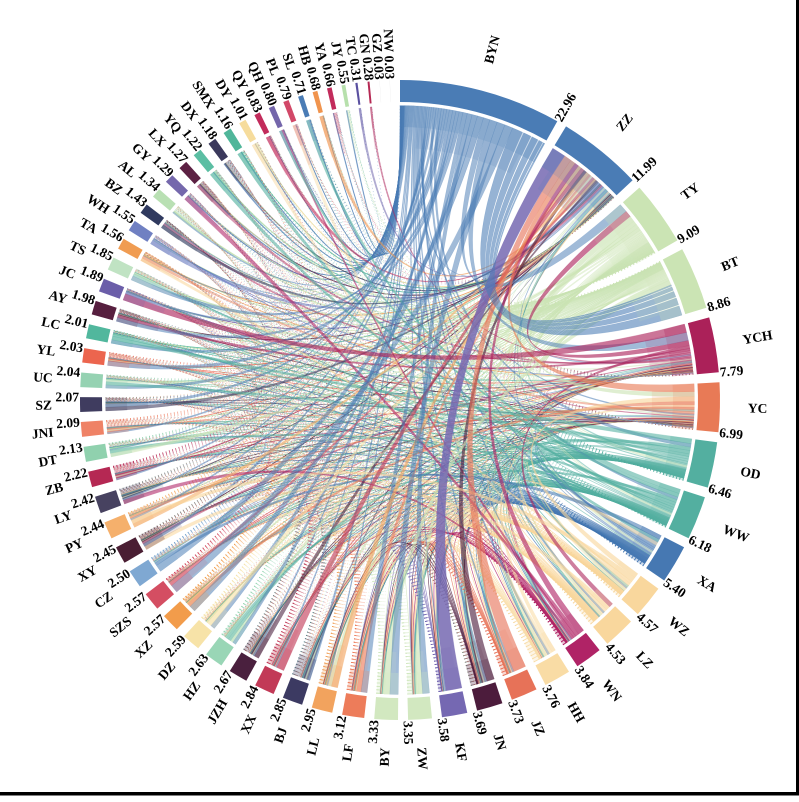 This screenshot has width=799, height=802. I want to click on svg-text: YA, so click(321, 51).